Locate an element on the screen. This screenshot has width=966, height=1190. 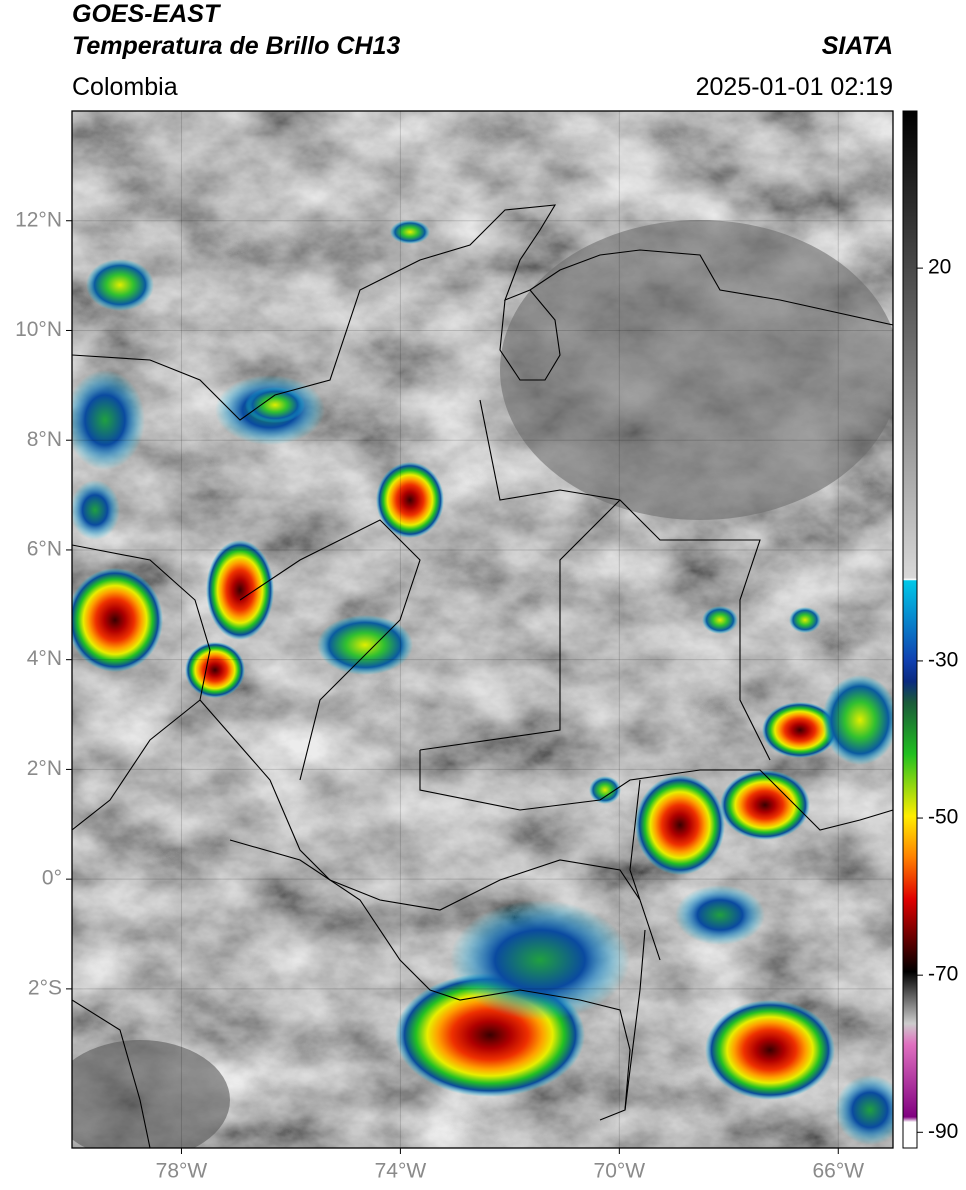
lon-label: 66°W is located at coordinates (838, 1171).